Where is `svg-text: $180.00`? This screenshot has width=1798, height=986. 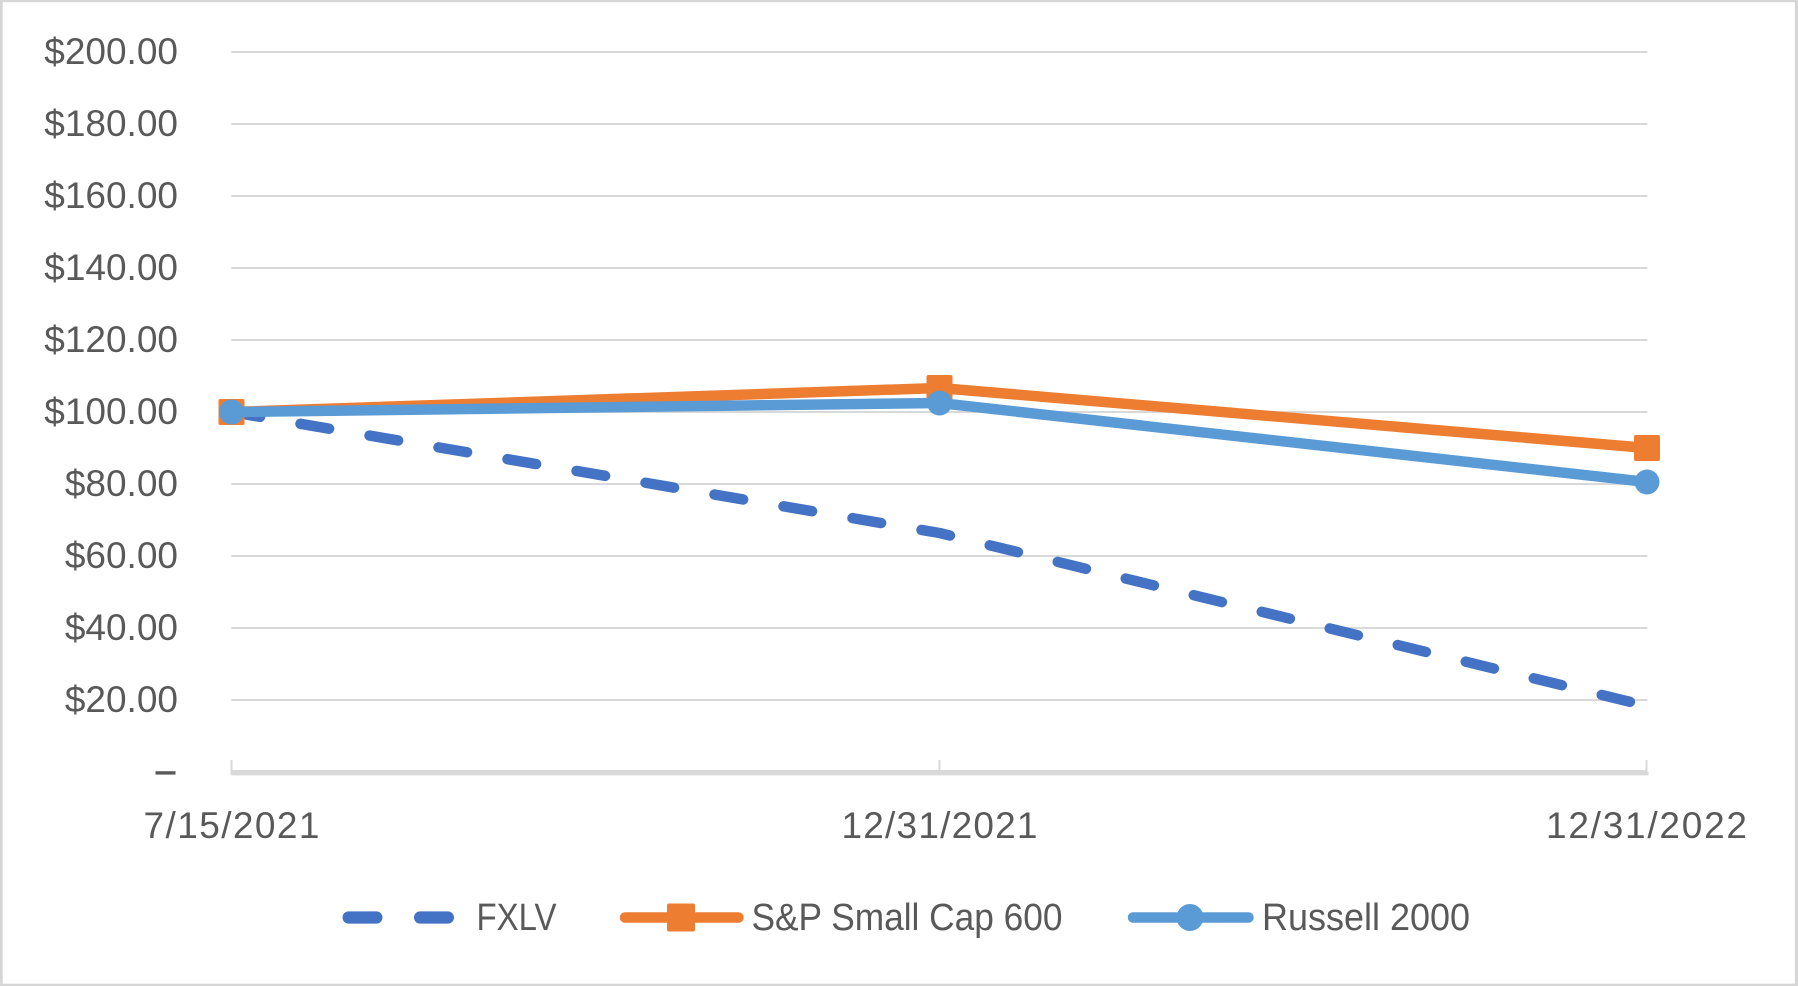 svg-text: $180.00 is located at coordinates (111, 123).